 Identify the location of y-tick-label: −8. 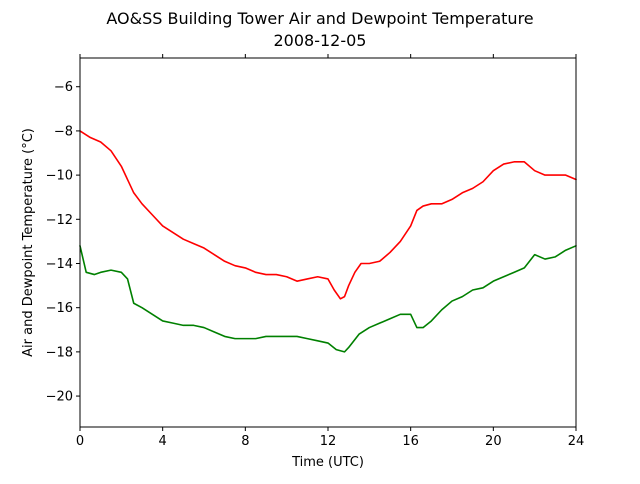
(63, 131).